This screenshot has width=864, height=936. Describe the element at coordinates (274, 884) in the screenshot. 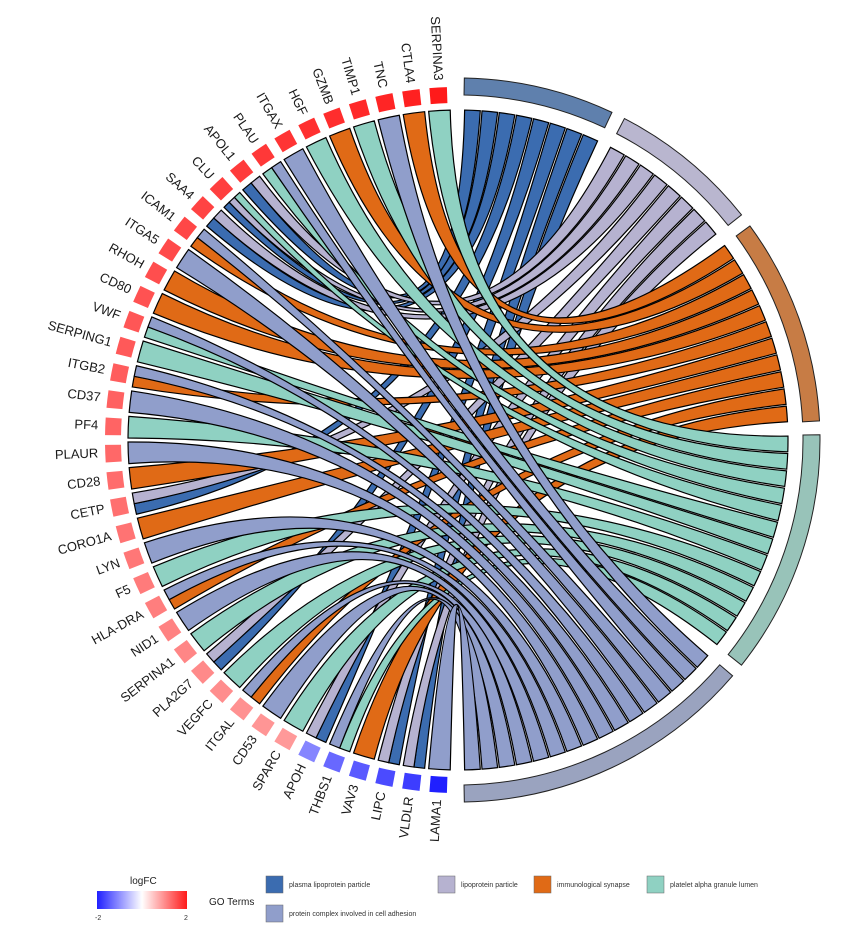

I see `legend-swatch-plasma-lipoprotein` at that location.